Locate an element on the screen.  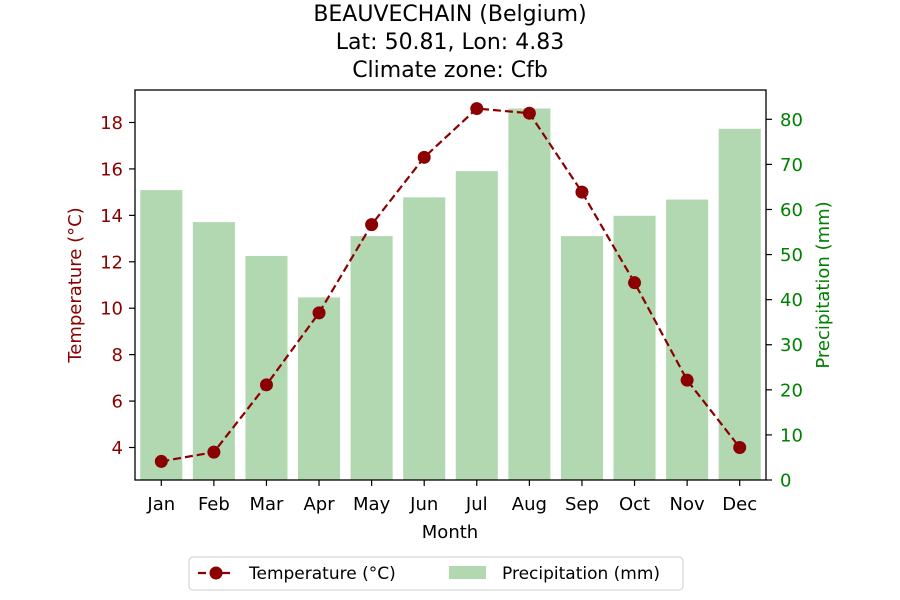
left-tick-label: 16 is located at coordinates (111, 169).